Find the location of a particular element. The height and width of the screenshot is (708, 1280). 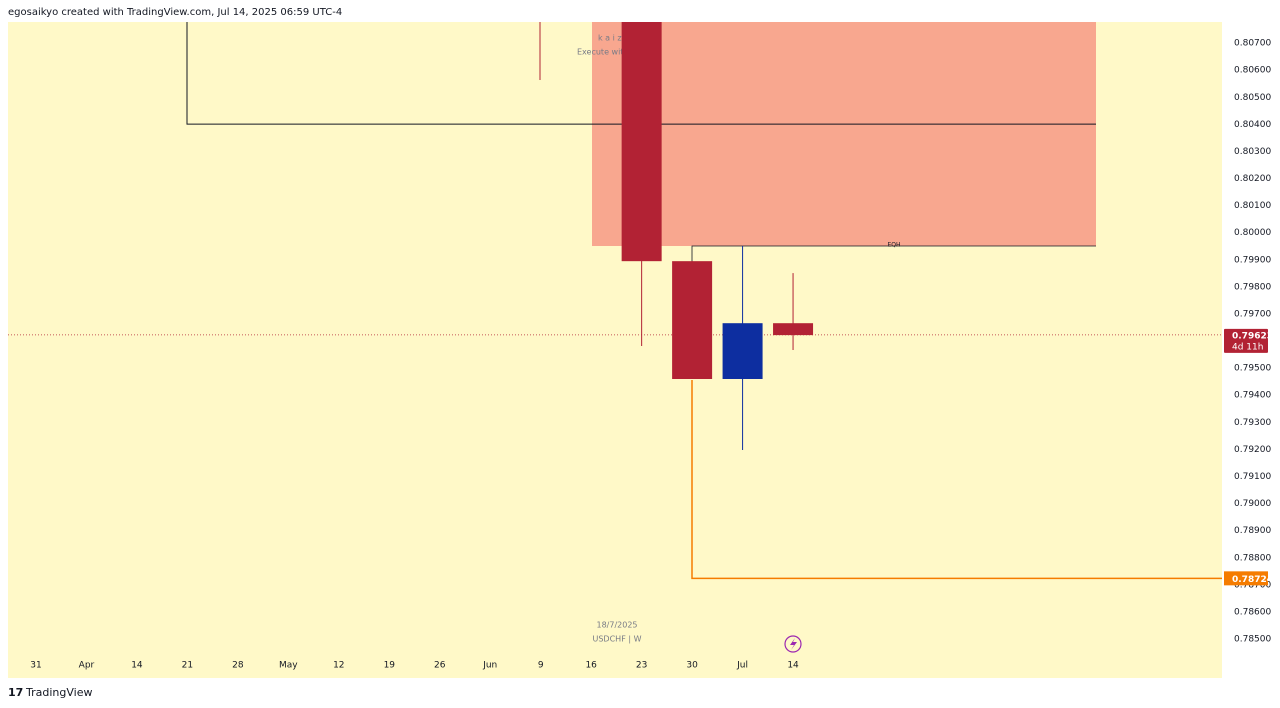

x-tick-label: 31 is located at coordinates (35, 666).